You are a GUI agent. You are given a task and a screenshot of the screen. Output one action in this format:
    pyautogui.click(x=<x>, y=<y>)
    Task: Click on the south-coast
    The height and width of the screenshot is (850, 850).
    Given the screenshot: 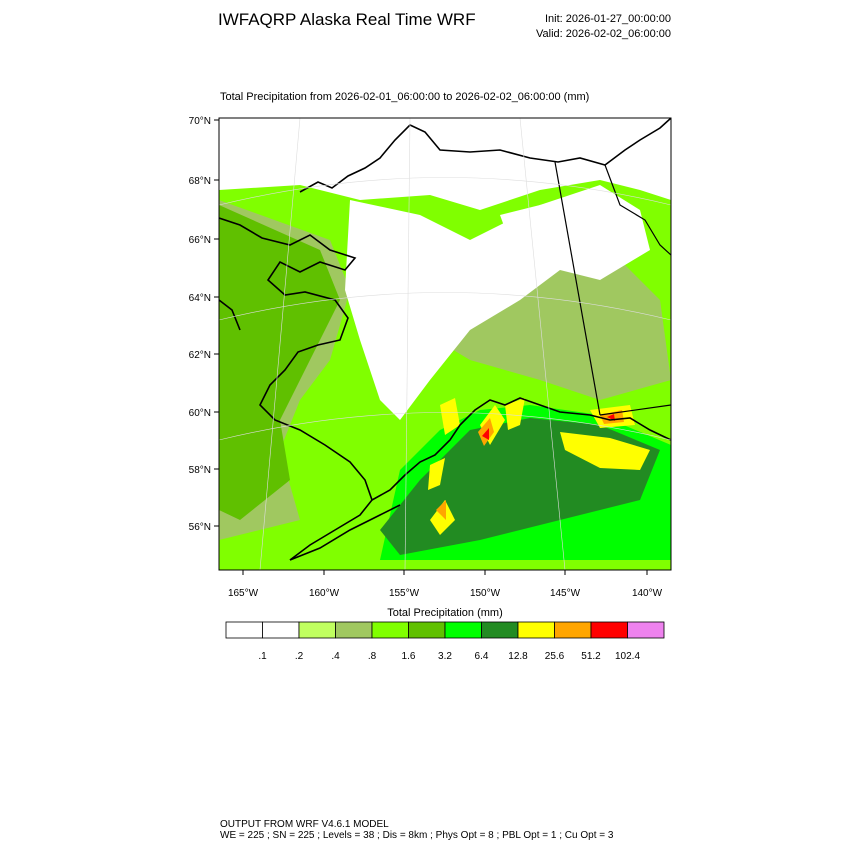 What is the action you would take?
    pyautogui.click(x=521, y=449)
    